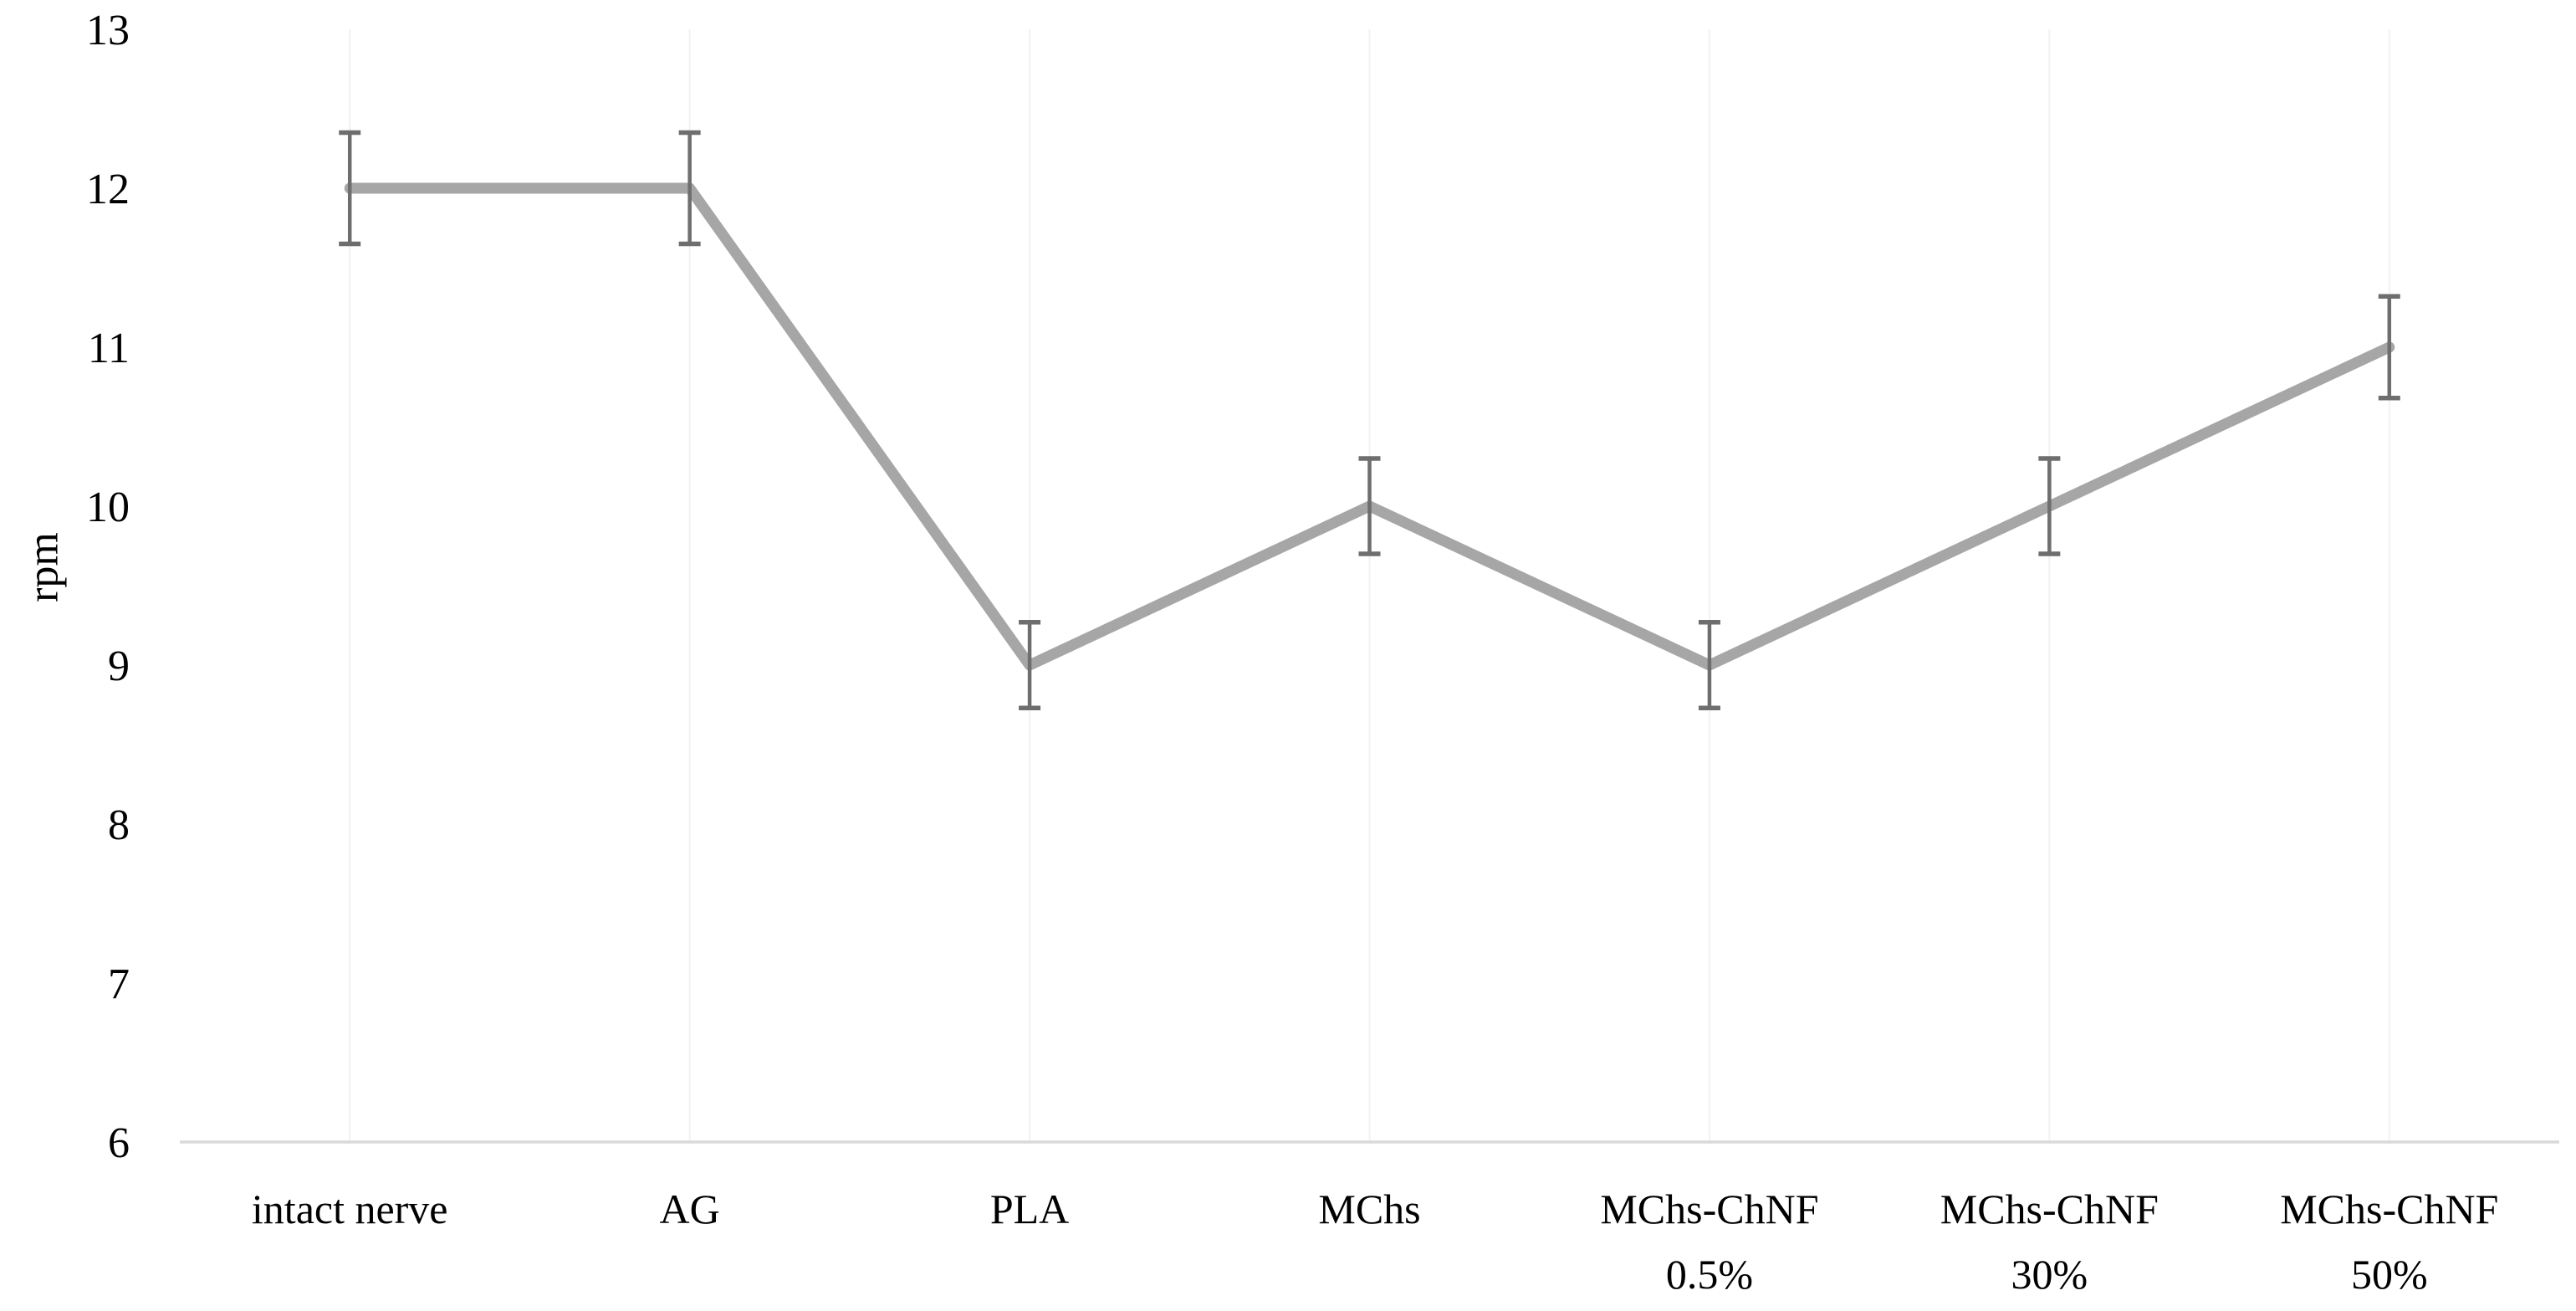 Image resolution: width=2576 pixels, height=1311 pixels. What do you see at coordinates (119, 984) in the screenshot?
I see `y-tick-label: 7` at bounding box center [119, 984].